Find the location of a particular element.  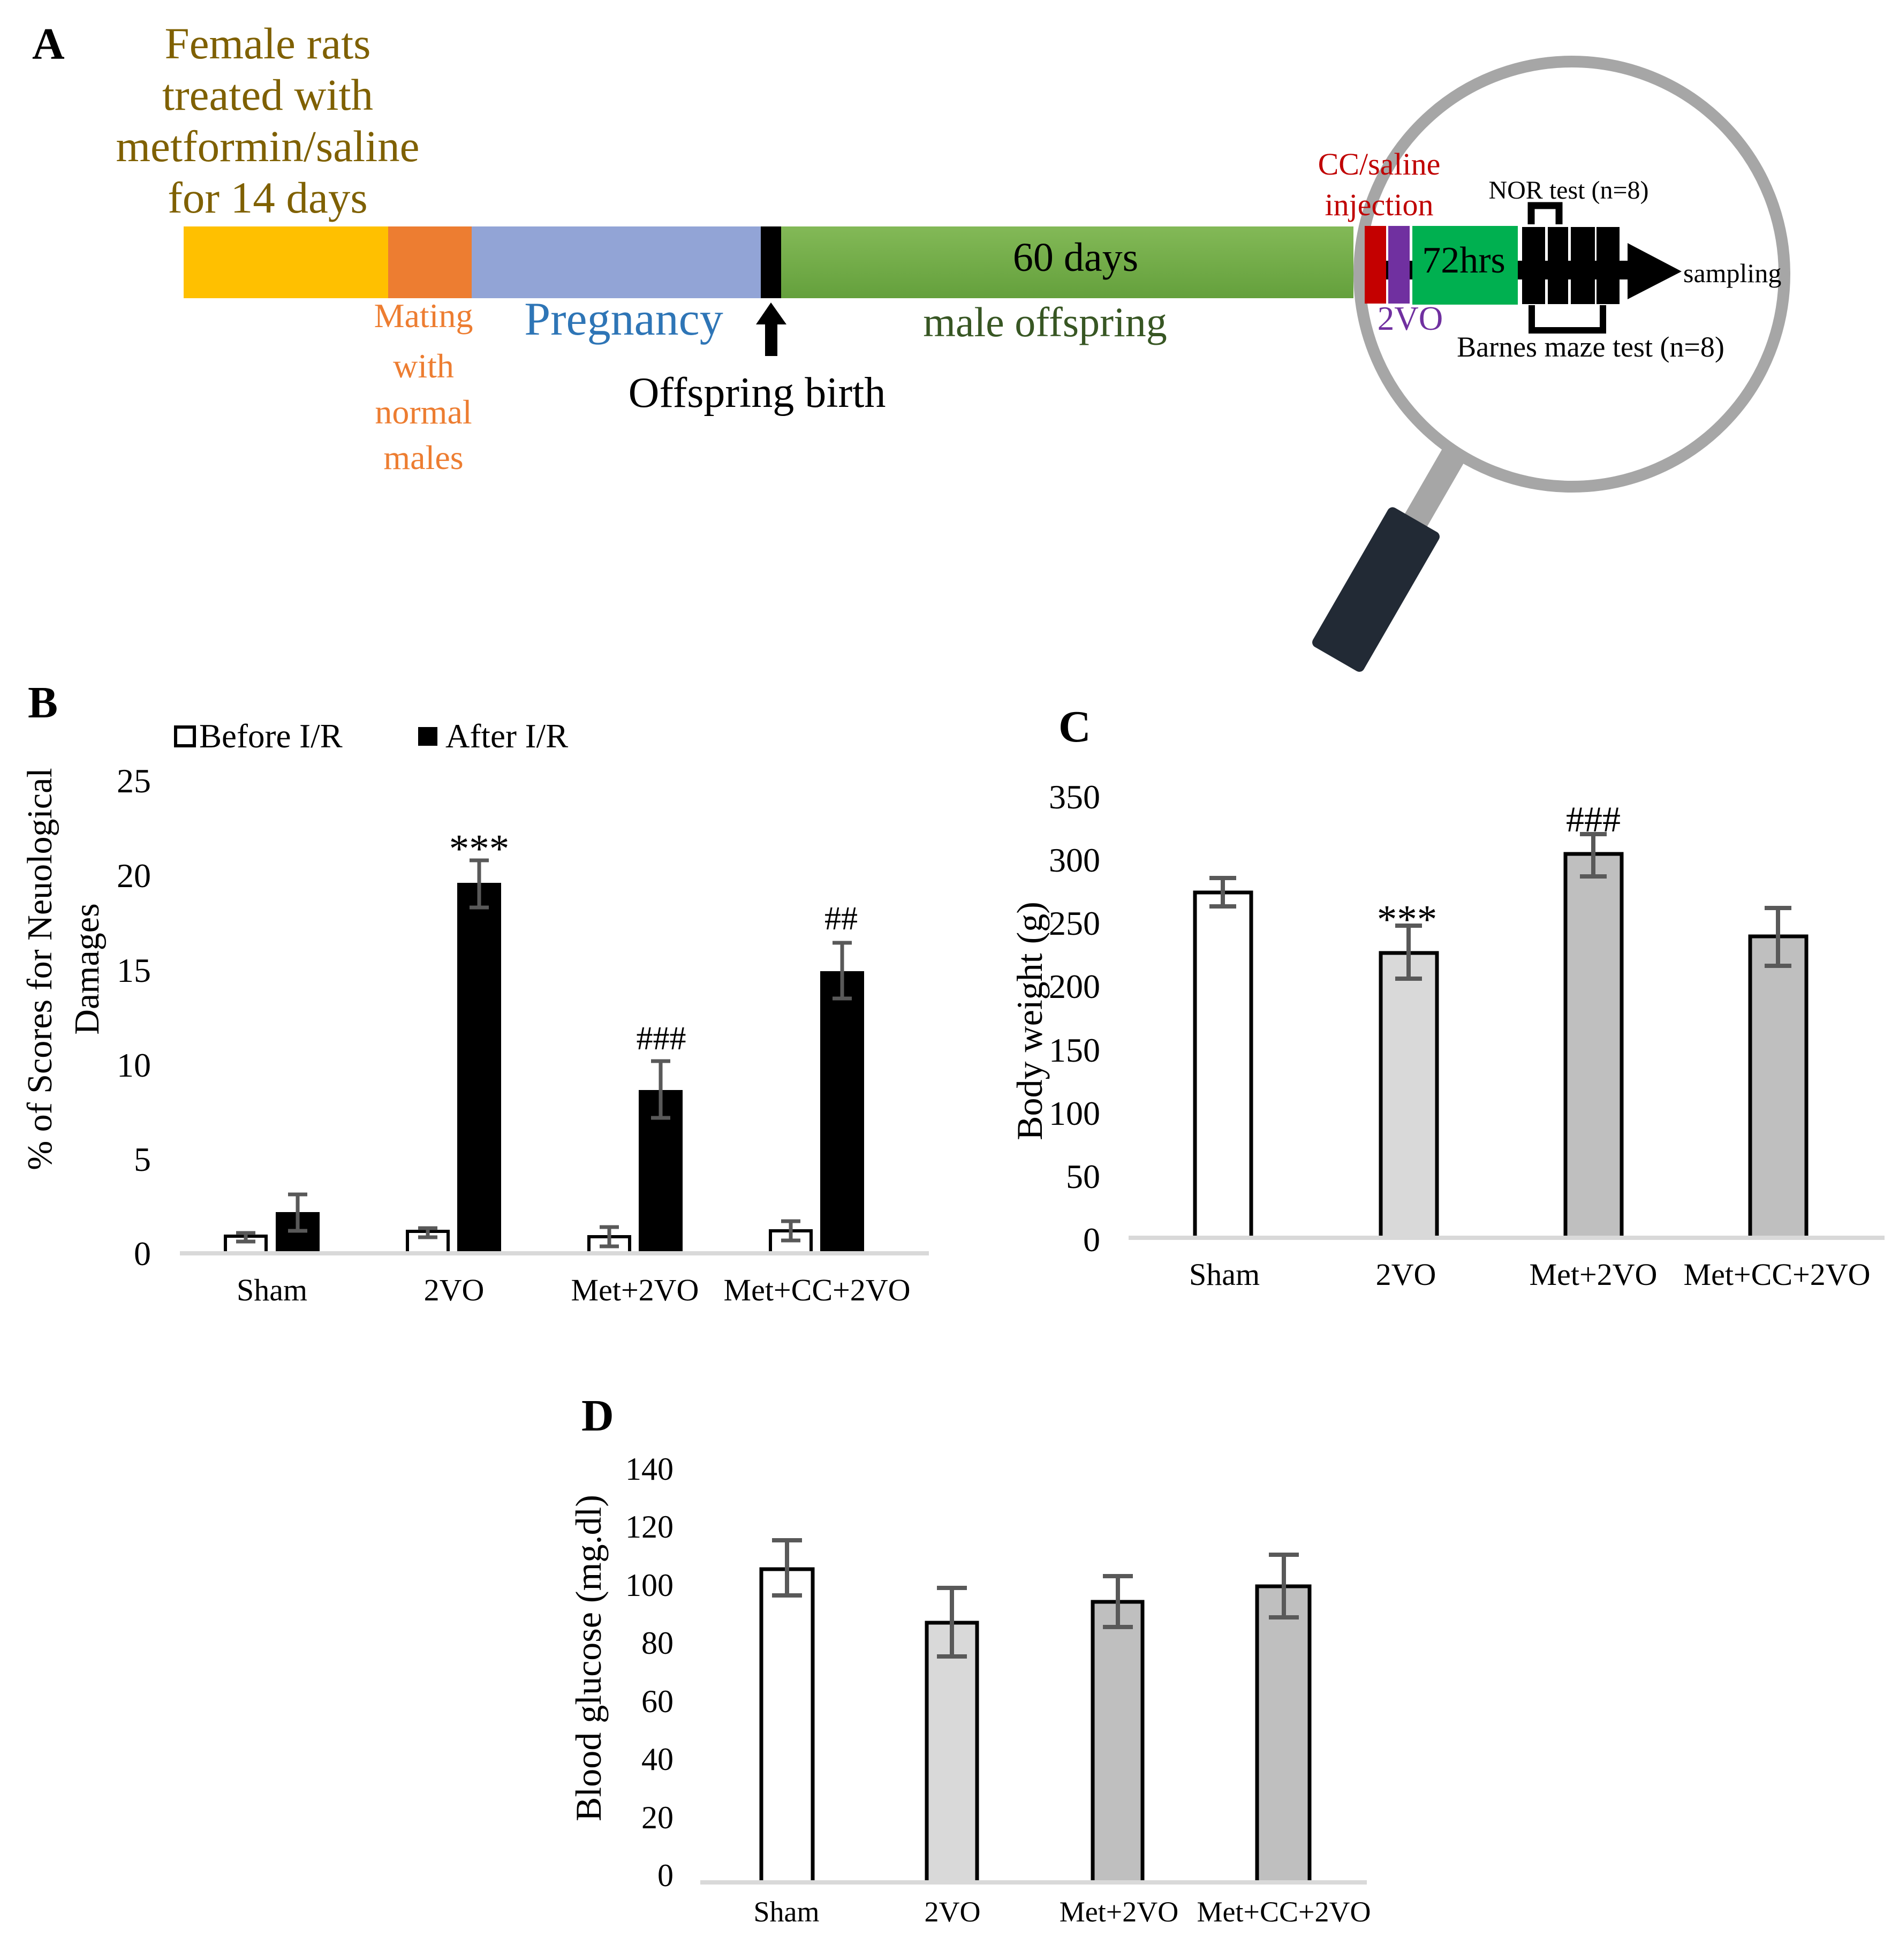

svg-text: Female rats is located at coordinates (268, 43).